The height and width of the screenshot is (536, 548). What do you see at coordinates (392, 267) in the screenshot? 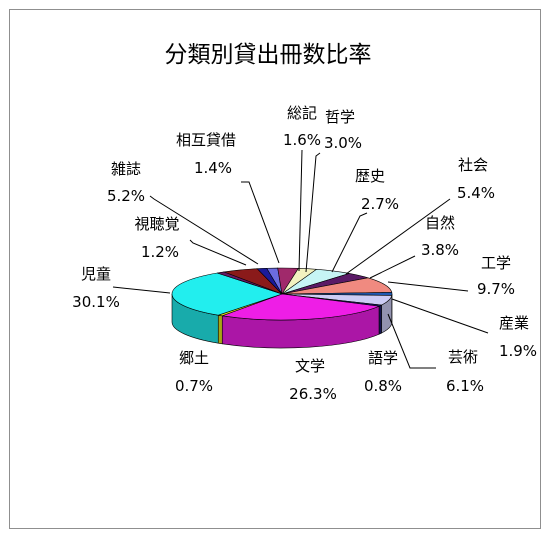
I see `leader-line-自然` at bounding box center [392, 267].